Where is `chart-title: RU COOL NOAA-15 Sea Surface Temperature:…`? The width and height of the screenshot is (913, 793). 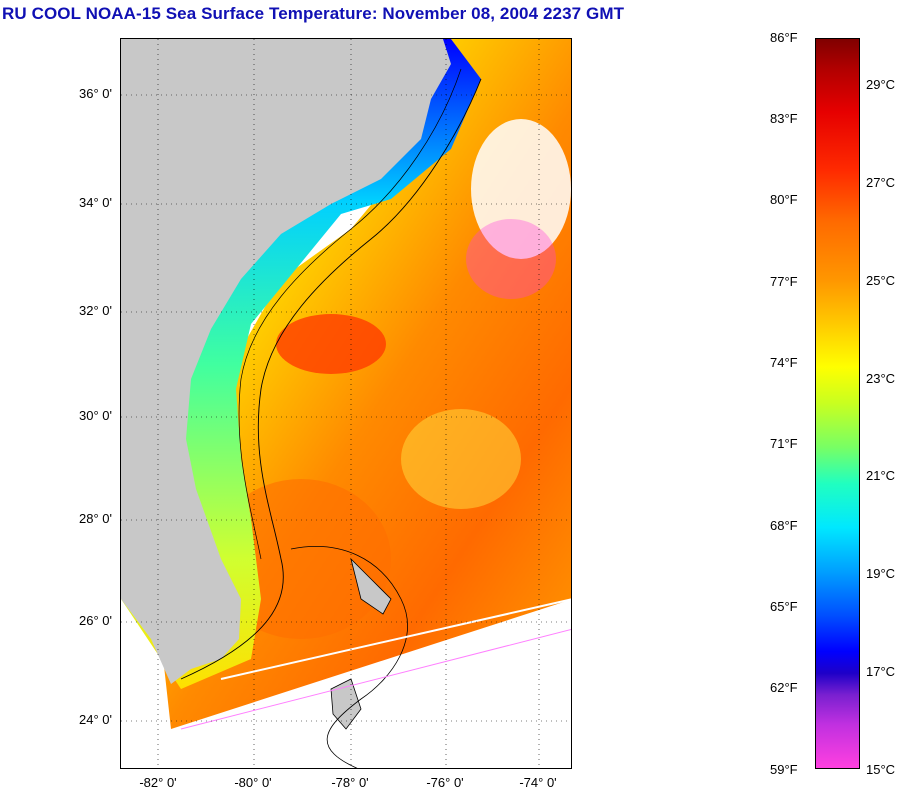
chart-title: RU COOL NOAA-15 Sea Surface Temperature:… is located at coordinates (313, 13).